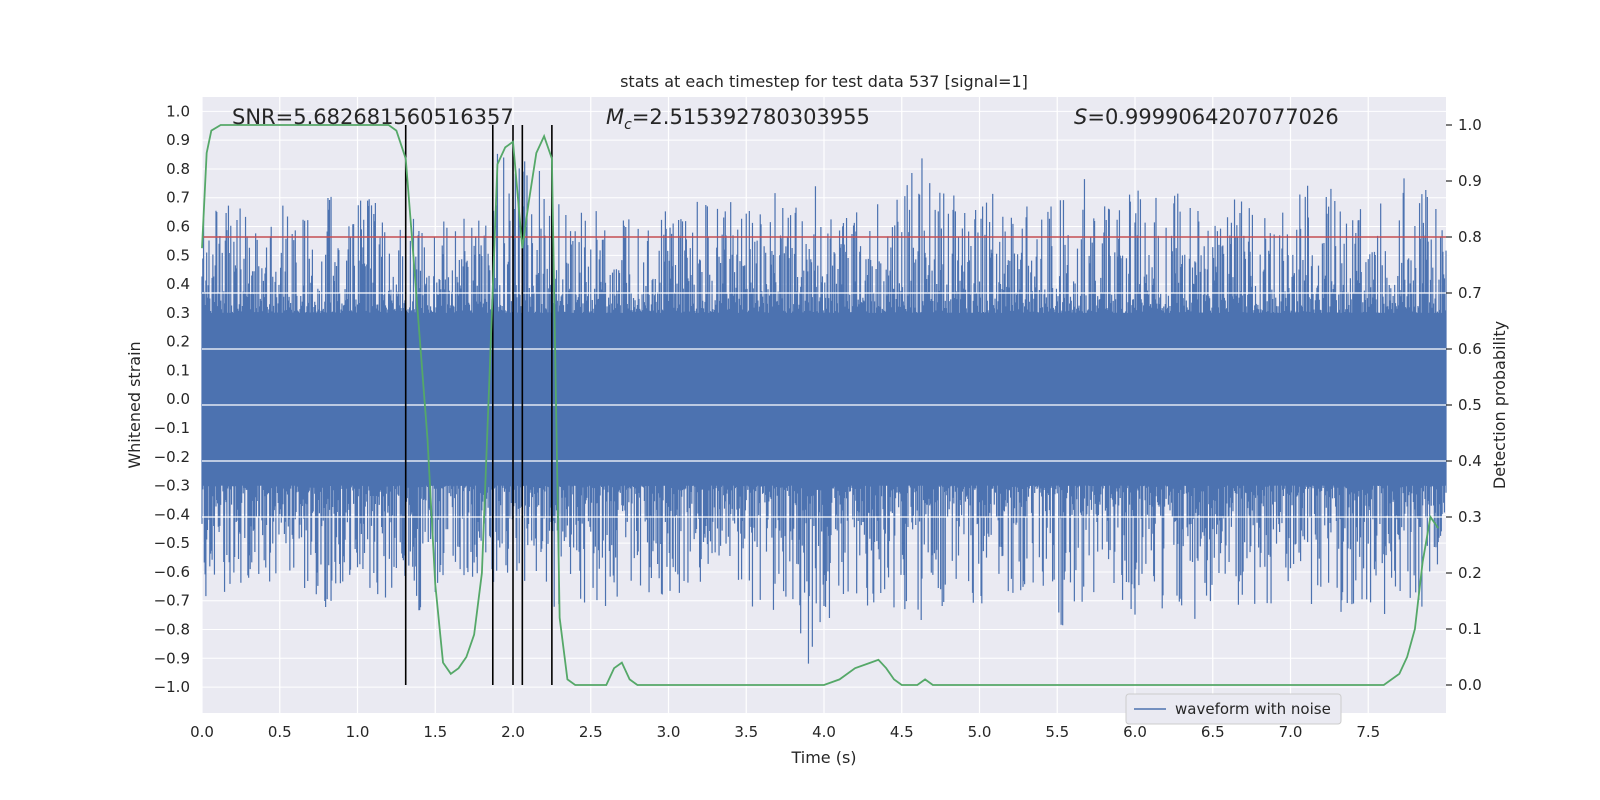  Describe the element at coordinates (1470, 517) in the screenshot. I see `y2-tick-label: 0.3` at that location.